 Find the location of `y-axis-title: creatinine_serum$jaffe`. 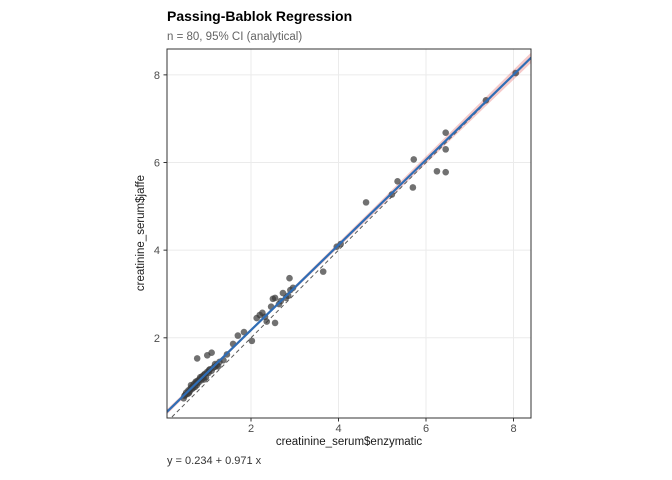

y-axis-title: creatinine_serum$jaffe is located at coordinates (141, 233).